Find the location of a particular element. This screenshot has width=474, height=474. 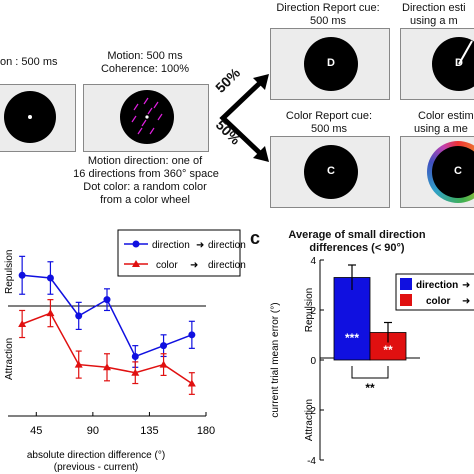

motion-desc-2: 16 directions from 360° space is located at coordinates (146, 174).